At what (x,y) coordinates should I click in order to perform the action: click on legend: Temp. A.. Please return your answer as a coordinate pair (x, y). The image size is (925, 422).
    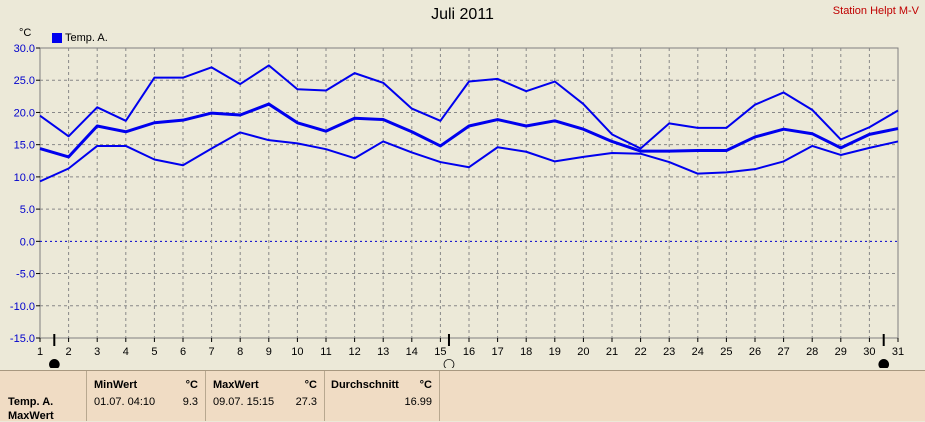
    Looking at the image, I should click on (80, 38).